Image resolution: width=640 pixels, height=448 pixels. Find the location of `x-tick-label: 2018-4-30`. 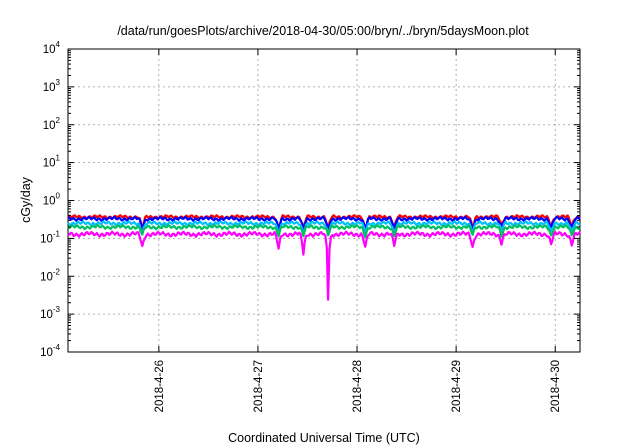

x-tick-label: 2018-4-30 is located at coordinates (556, 386).